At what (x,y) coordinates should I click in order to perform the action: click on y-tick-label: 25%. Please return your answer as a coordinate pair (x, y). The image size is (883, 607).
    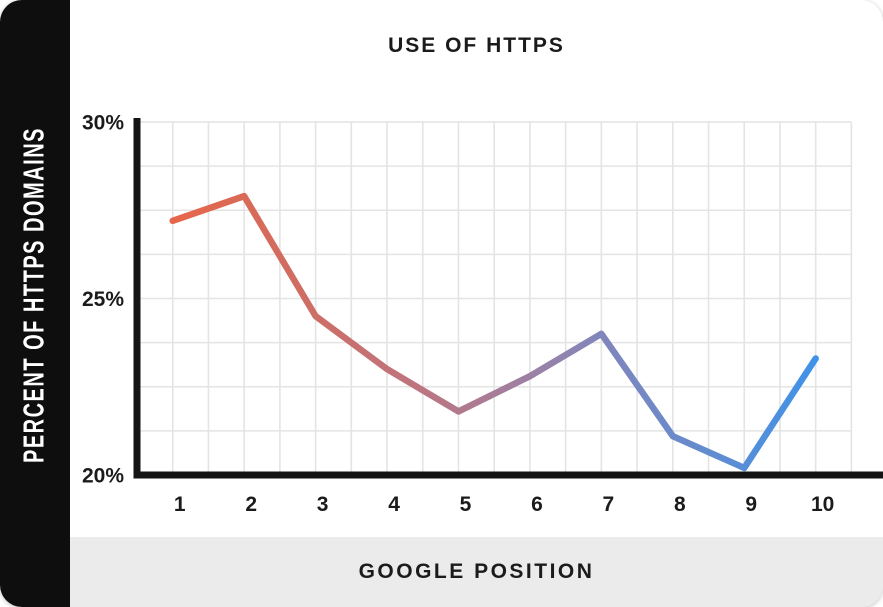
    Looking at the image, I should click on (103, 299).